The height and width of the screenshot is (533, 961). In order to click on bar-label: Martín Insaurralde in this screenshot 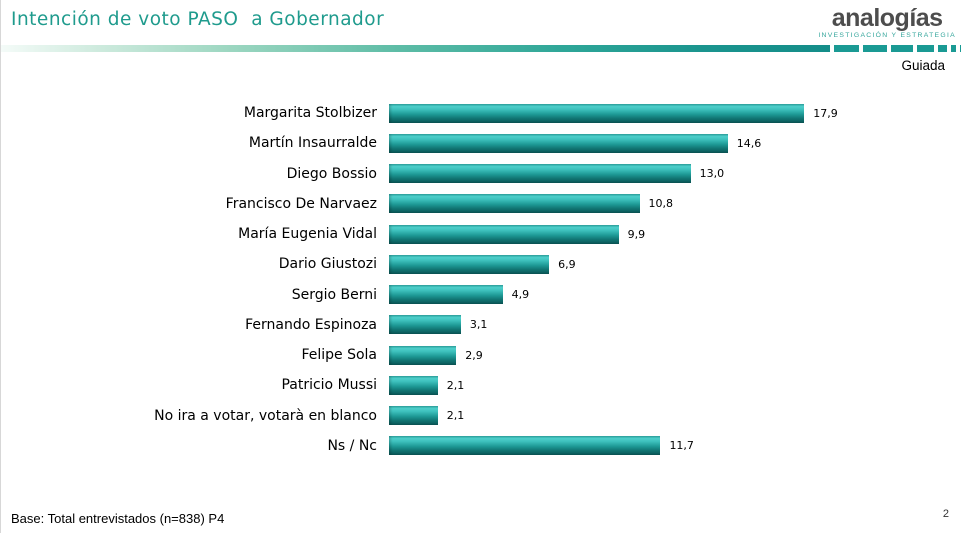, I will do `click(312, 143)`.